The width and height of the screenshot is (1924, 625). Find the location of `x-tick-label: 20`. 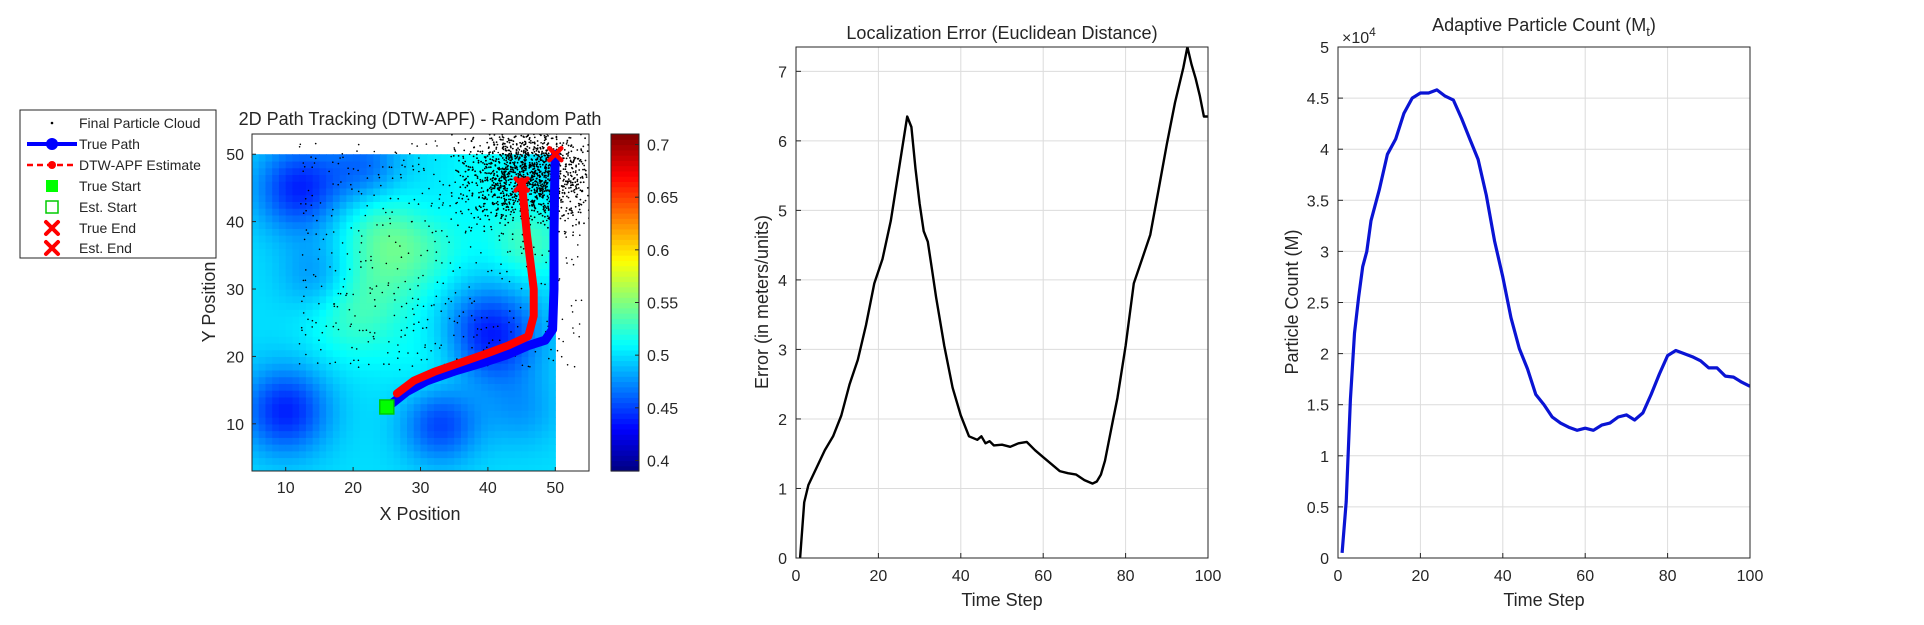

x-tick-label: 20 is located at coordinates (1421, 576).